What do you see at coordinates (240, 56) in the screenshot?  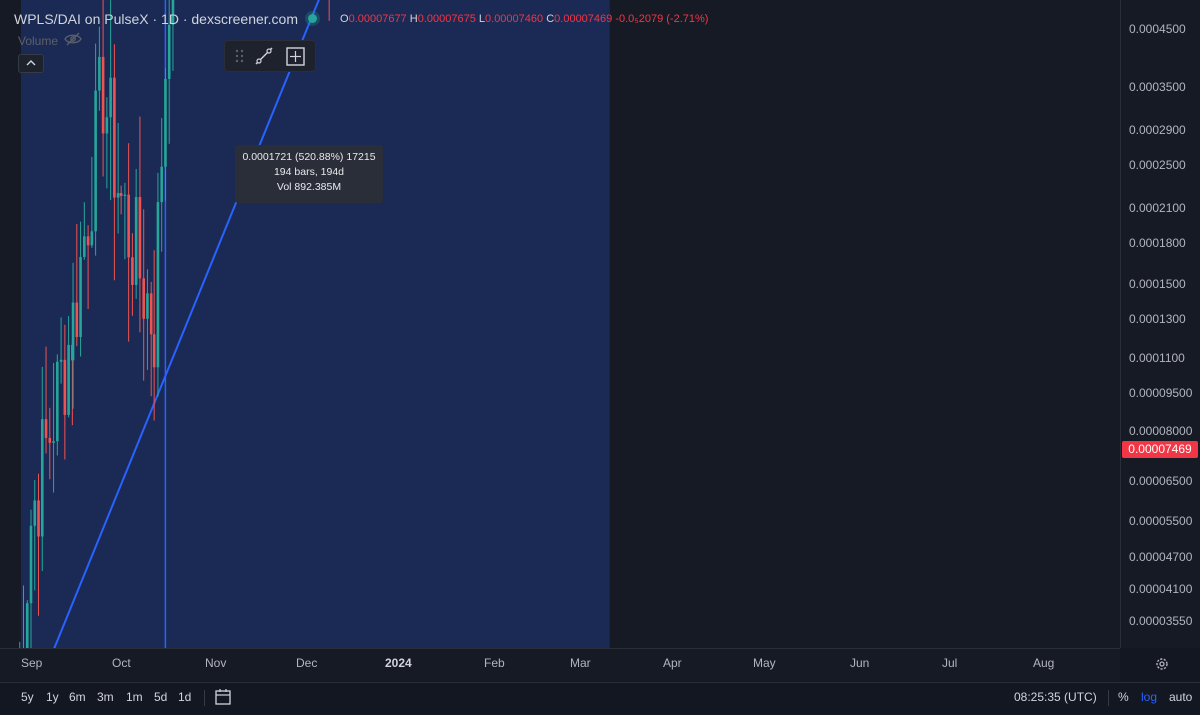 I see `drag-handle-icon` at bounding box center [240, 56].